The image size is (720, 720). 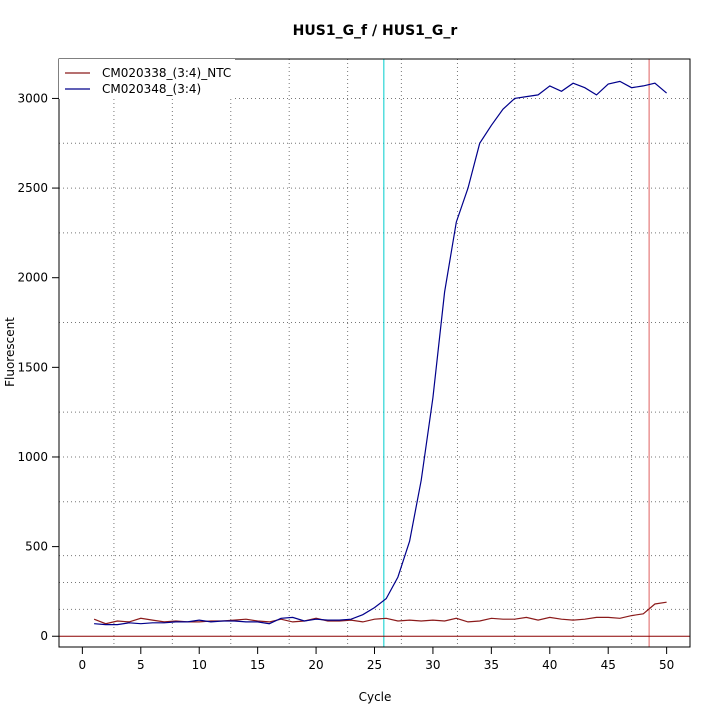 What do you see at coordinates (32, 188) in the screenshot?
I see `y-tick-label: 2500` at bounding box center [32, 188].